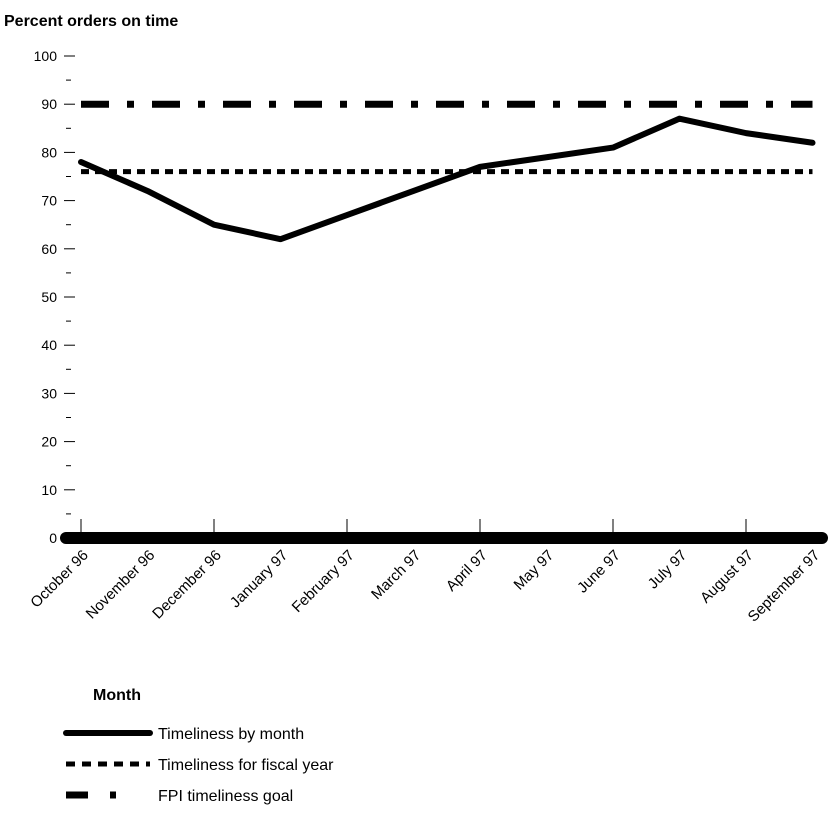 The image size is (828, 814). What do you see at coordinates (467, 571) in the screenshot?
I see `x-tick-label: April 97` at bounding box center [467, 571].